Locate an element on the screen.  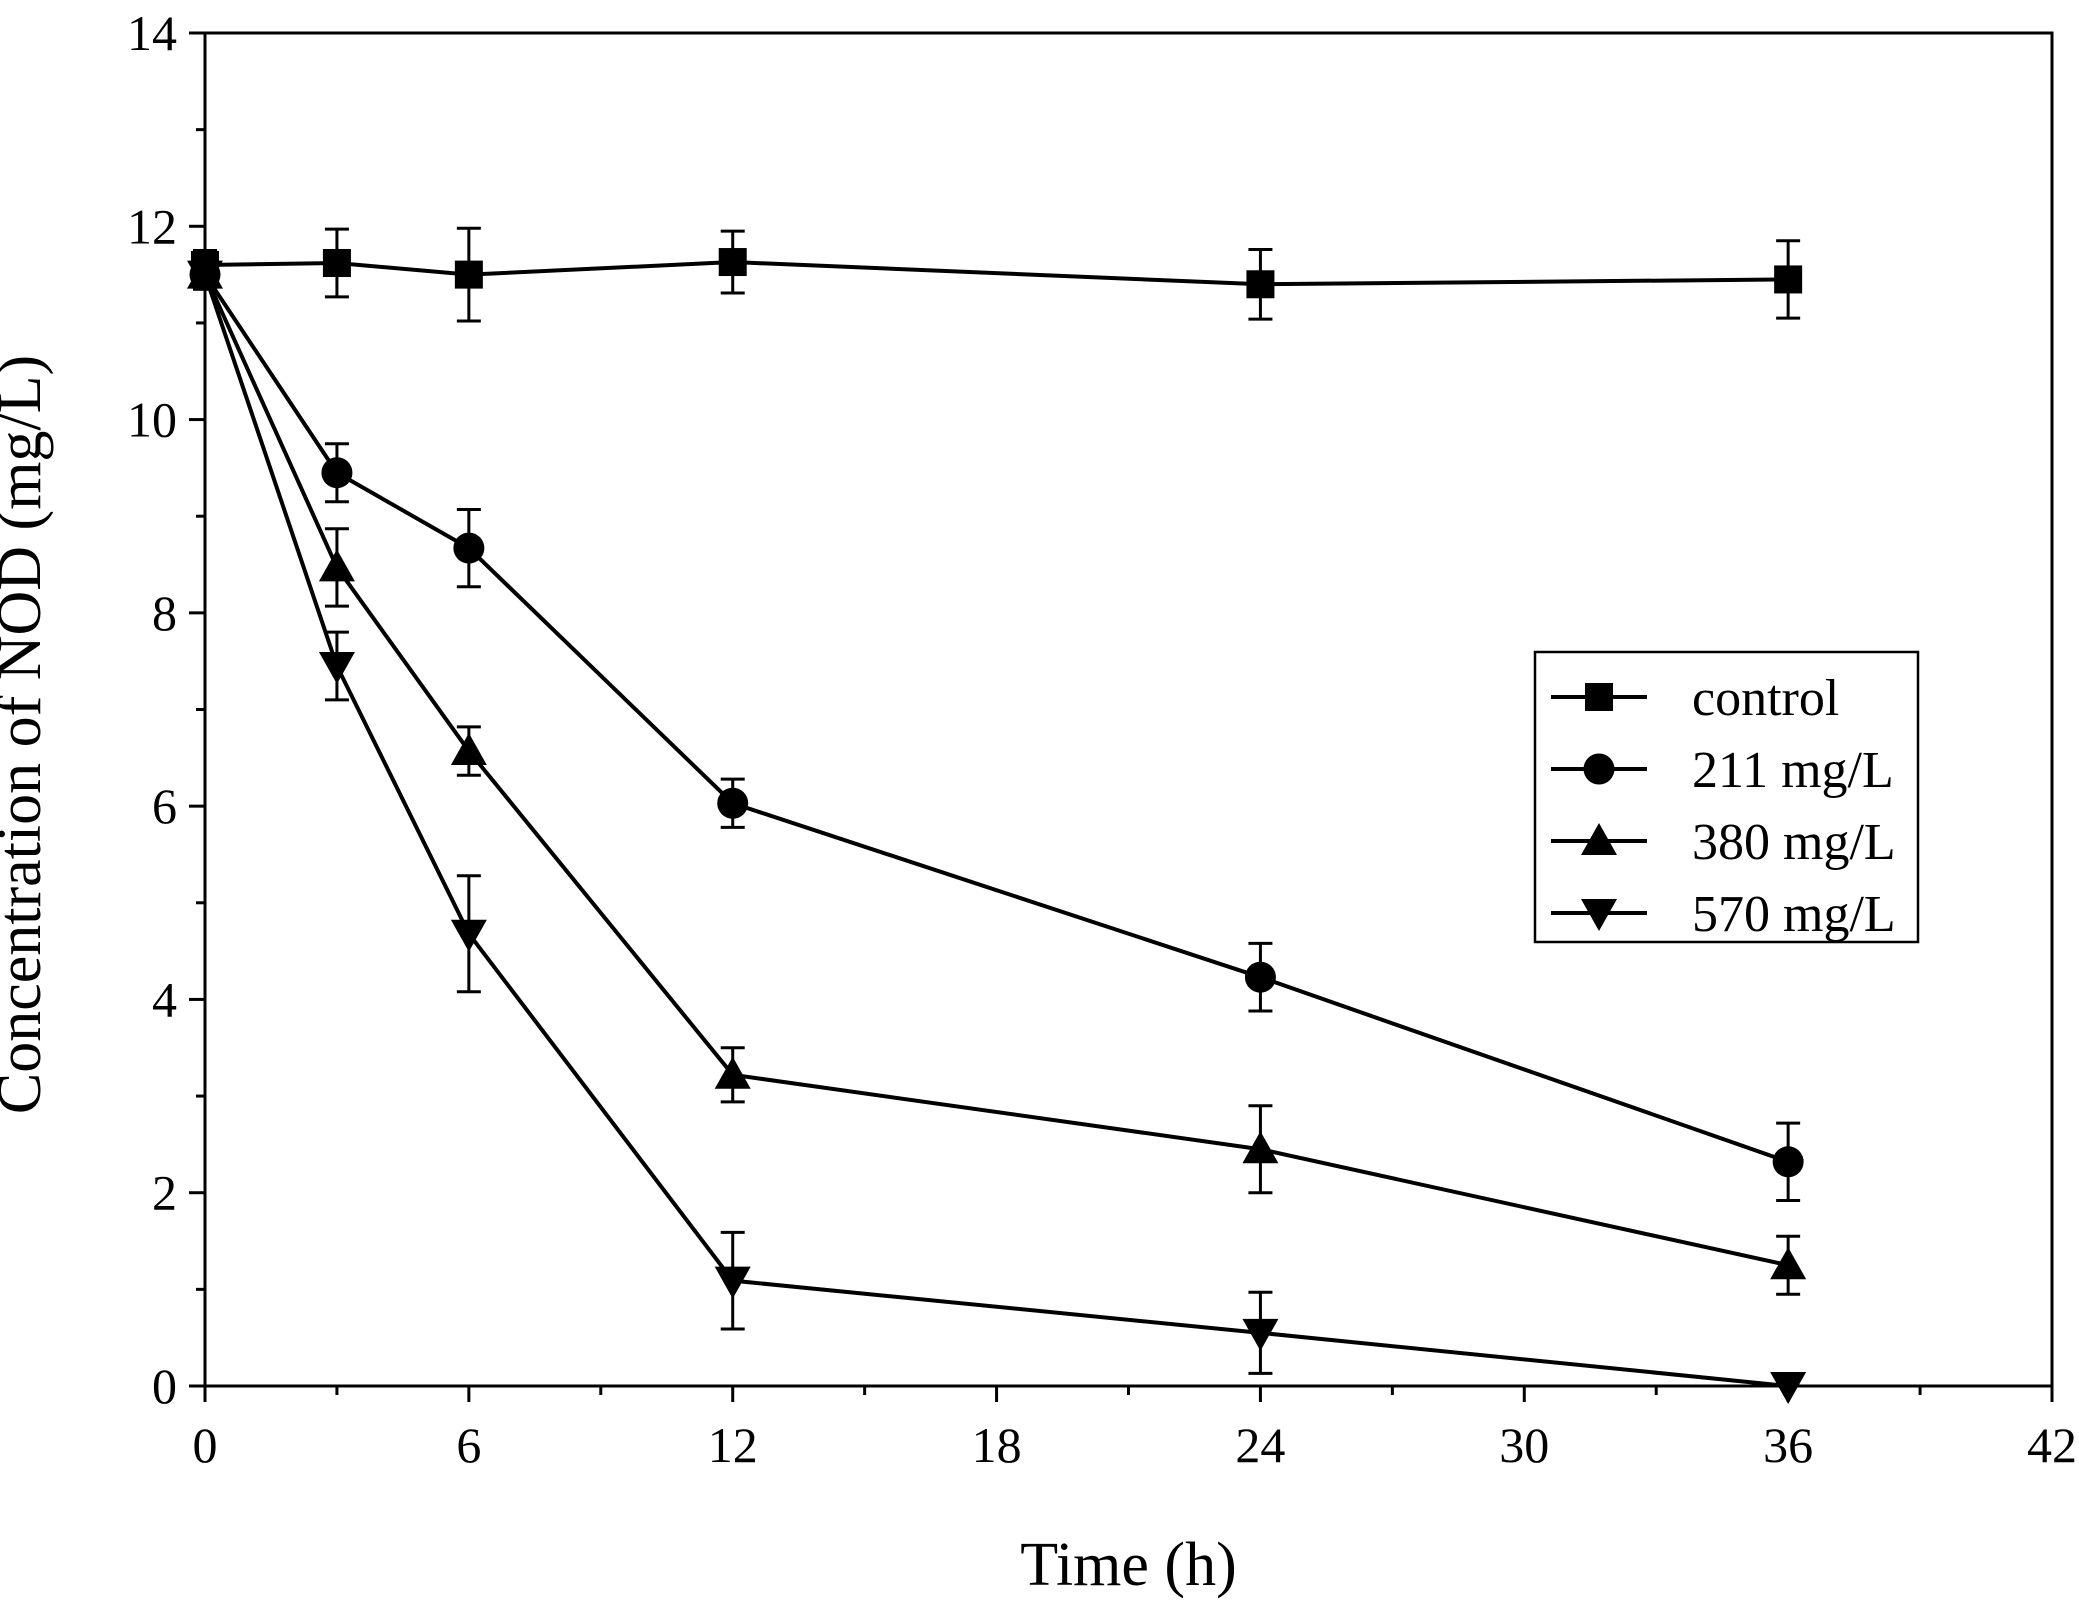
legend-item: 380 mg/L is located at coordinates (1723, 842).